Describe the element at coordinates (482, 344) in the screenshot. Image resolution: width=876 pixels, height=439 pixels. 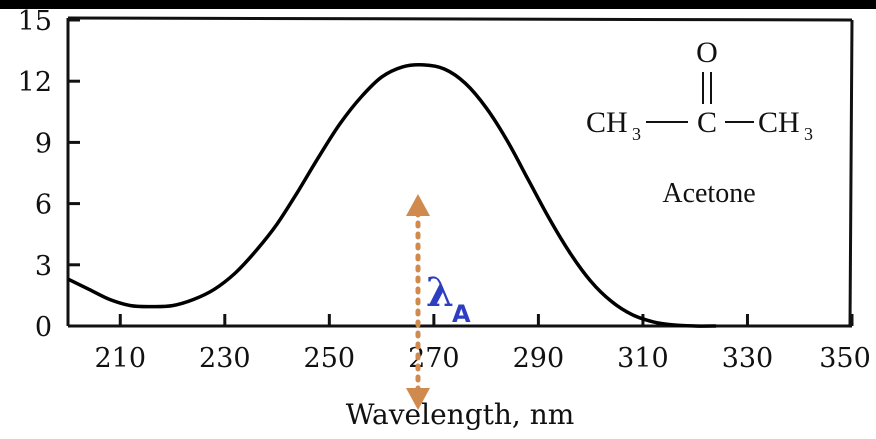
I see `x-axis-ticks: 210 230 250 270 290 310 330 350` at that location.